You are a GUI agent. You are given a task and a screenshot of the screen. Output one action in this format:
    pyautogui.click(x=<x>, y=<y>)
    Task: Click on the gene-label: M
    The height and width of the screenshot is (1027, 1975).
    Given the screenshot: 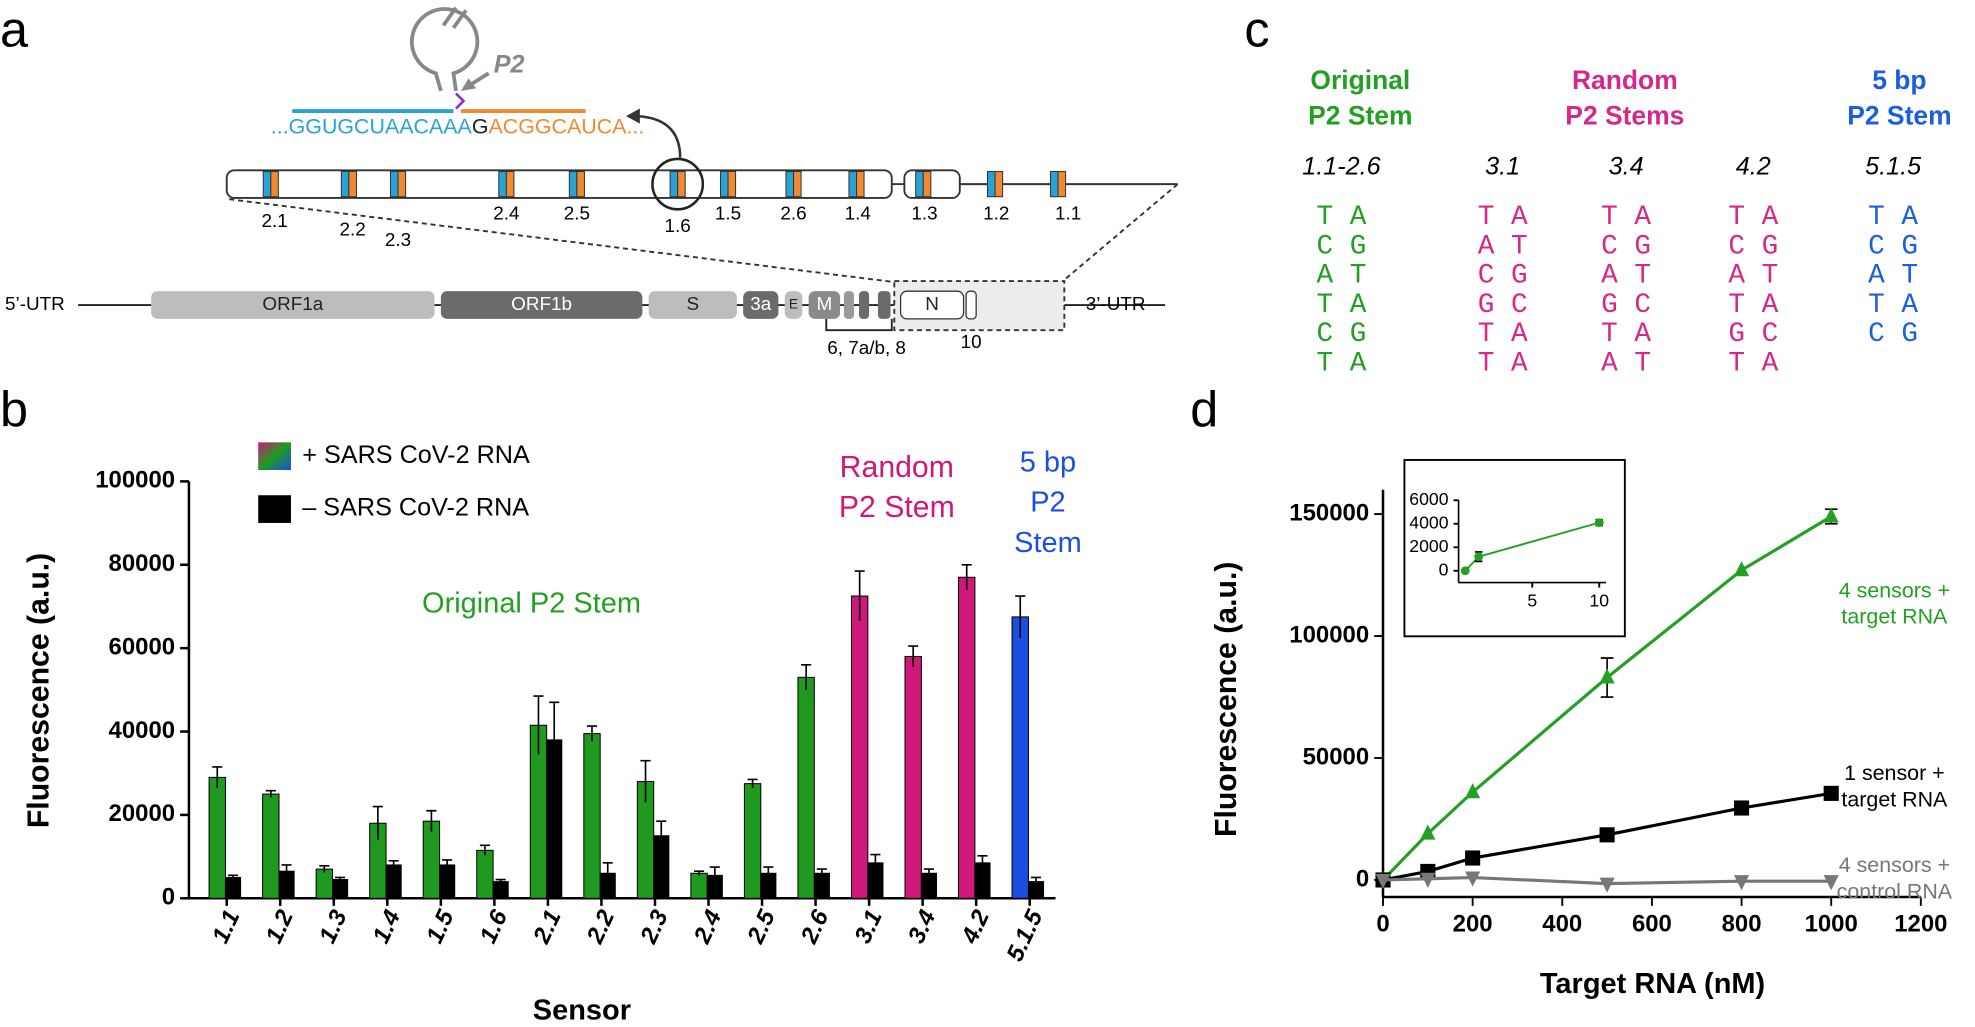 What is the action you would take?
    pyautogui.click(x=825, y=304)
    